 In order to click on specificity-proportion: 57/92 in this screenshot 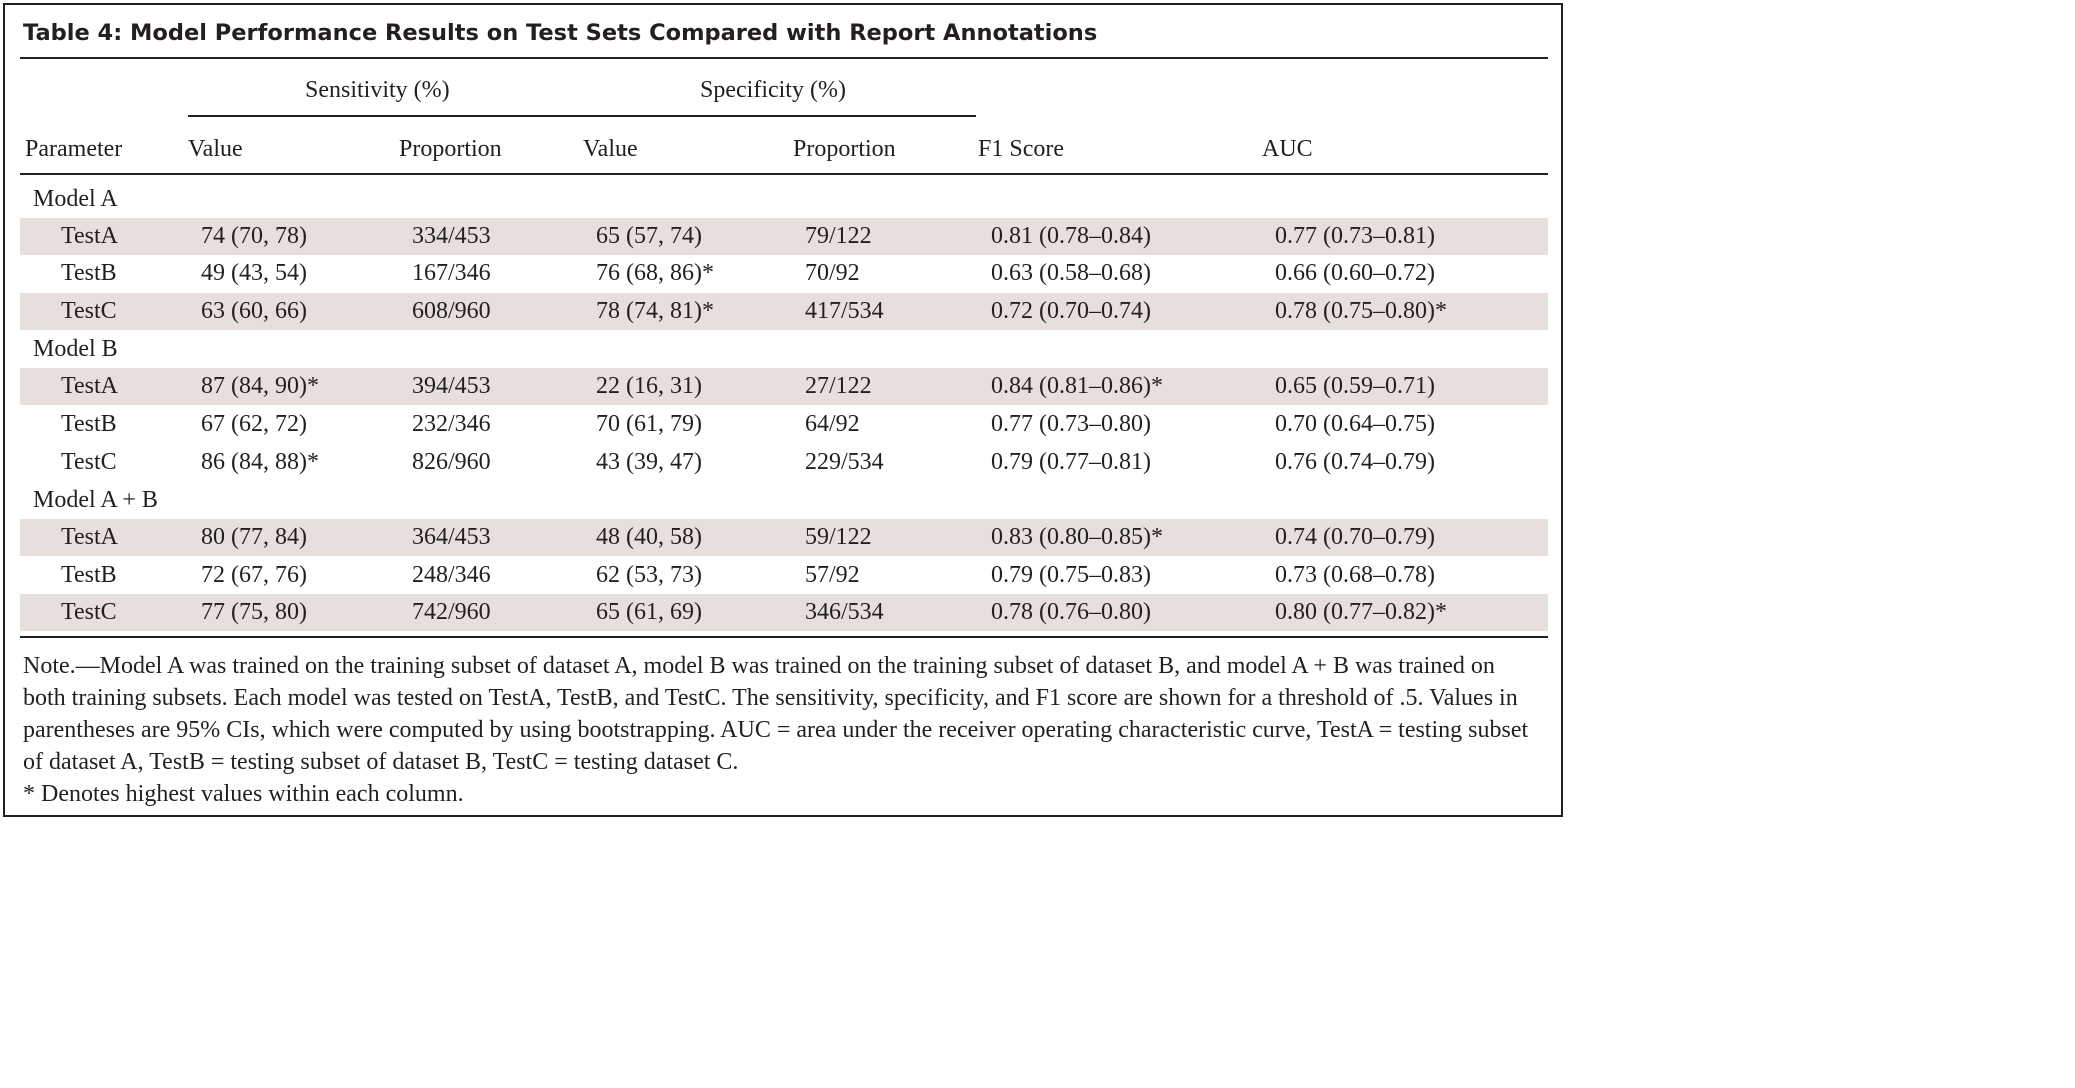, I will do `click(832, 575)`.